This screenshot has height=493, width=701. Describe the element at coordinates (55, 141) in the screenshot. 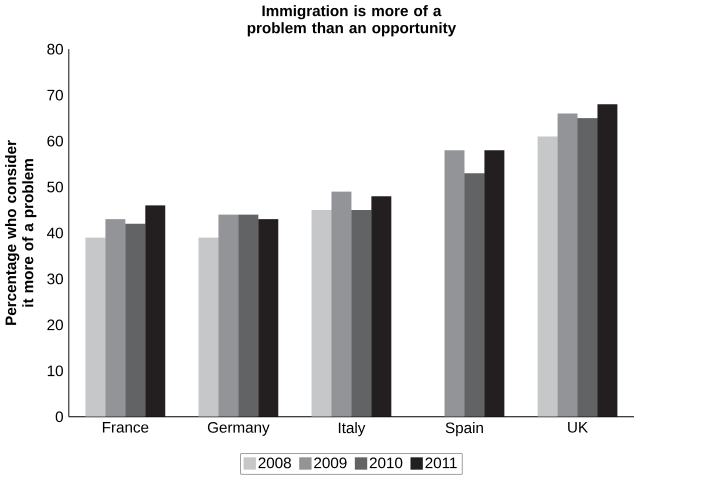

I see `y-tick-label: 60` at that location.